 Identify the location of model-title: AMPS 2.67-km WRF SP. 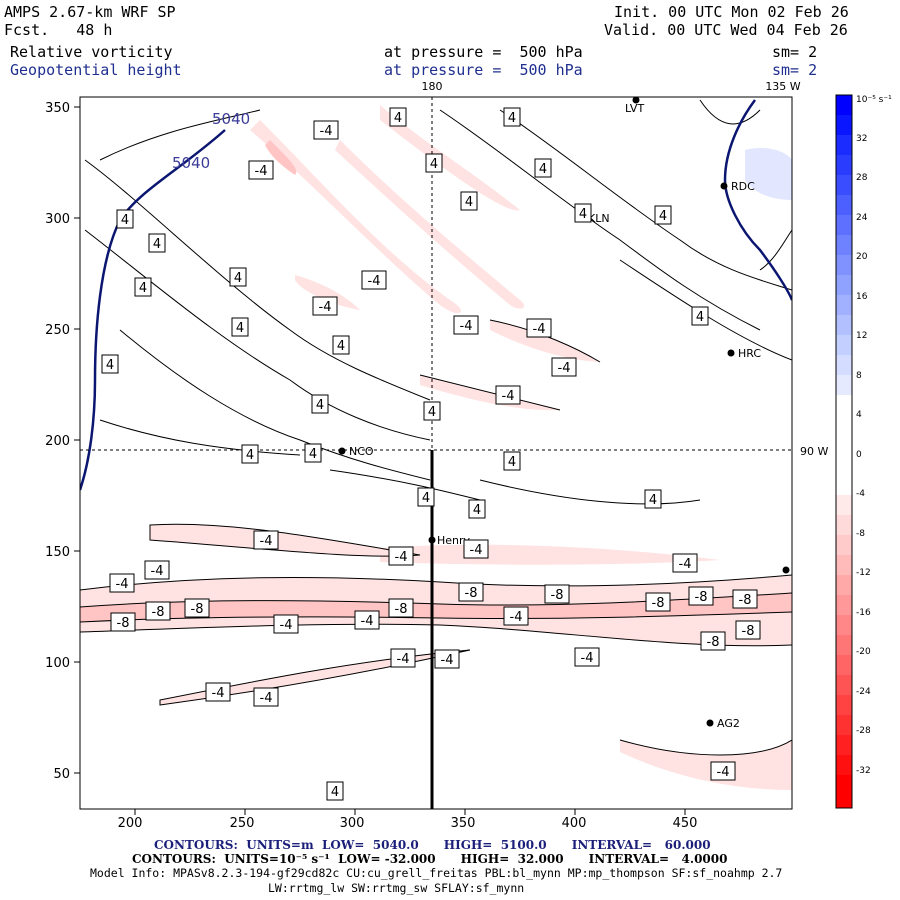
(90, 12).